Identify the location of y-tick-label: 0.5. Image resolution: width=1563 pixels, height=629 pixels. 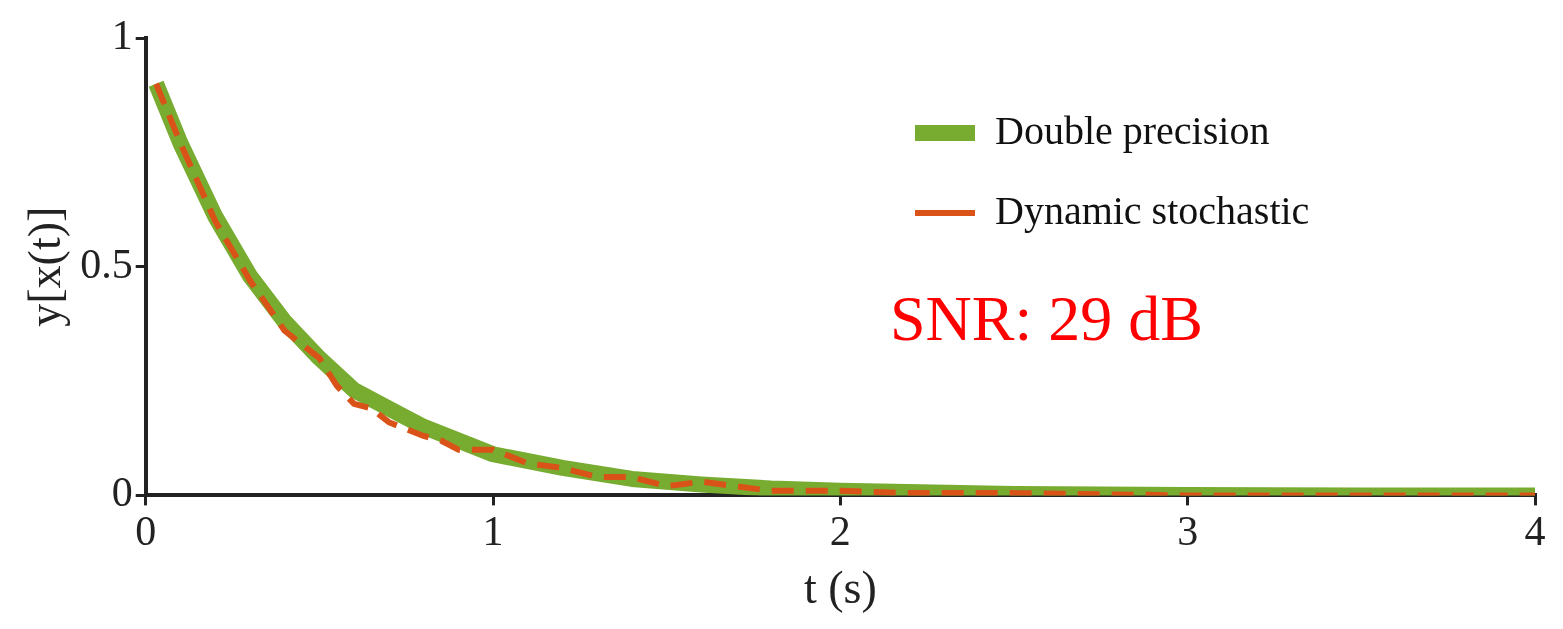
(106, 263).